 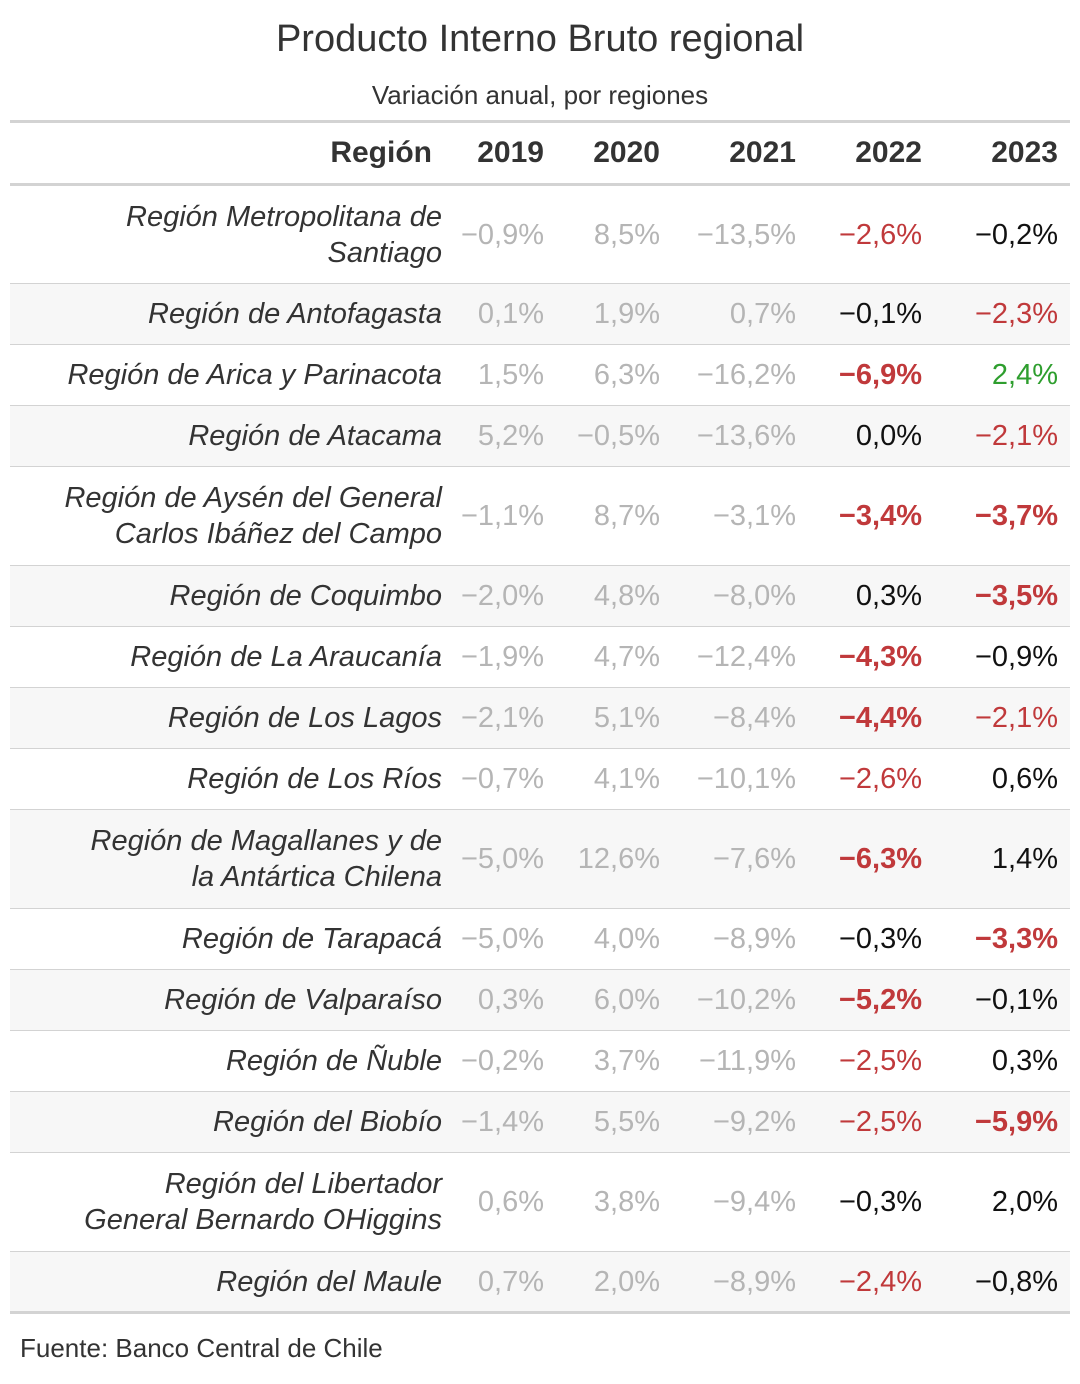 What do you see at coordinates (740, 436) in the screenshot?
I see `value-2021: −13,6%` at bounding box center [740, 436].